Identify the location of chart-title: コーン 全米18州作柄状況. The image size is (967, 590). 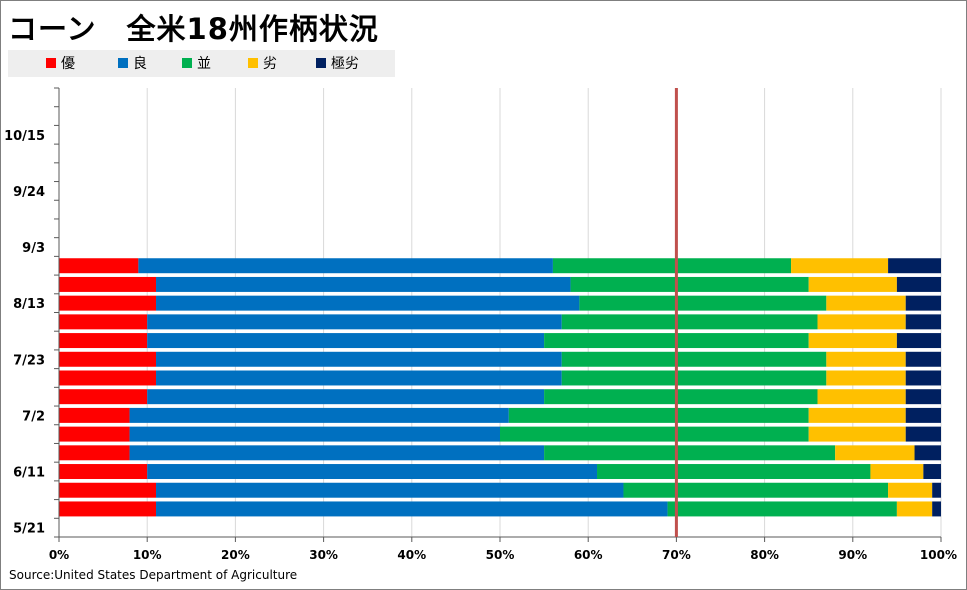
(193, 29).